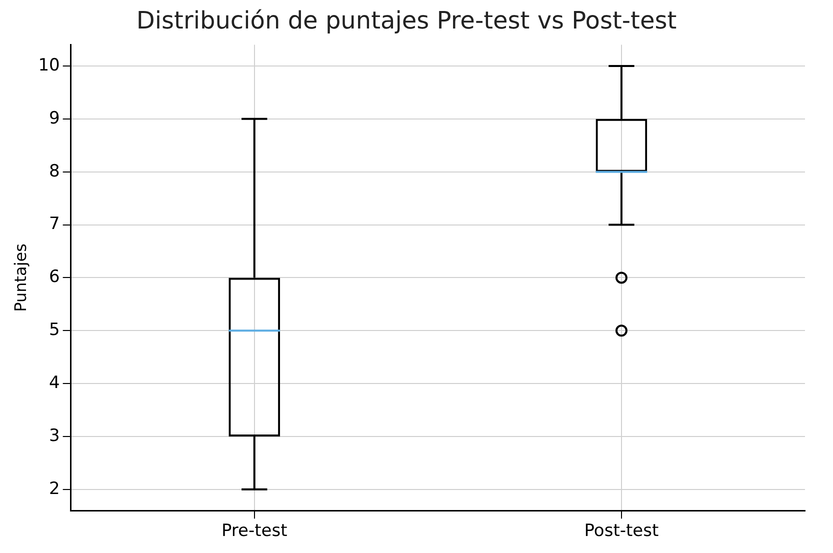 The width and height of the screenshot is (833, 553). I want to click on x-tick-label: Pre-test, so click(254, 531).